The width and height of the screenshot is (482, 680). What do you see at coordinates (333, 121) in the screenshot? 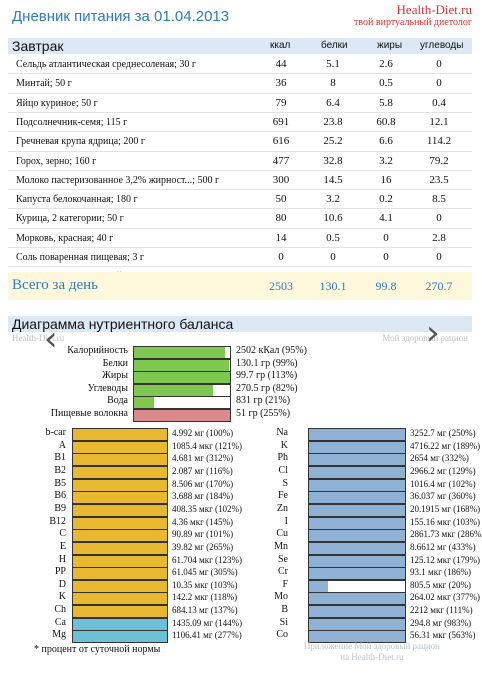
I see `cell-protein: 23.8` at bounding box center [333, 121].